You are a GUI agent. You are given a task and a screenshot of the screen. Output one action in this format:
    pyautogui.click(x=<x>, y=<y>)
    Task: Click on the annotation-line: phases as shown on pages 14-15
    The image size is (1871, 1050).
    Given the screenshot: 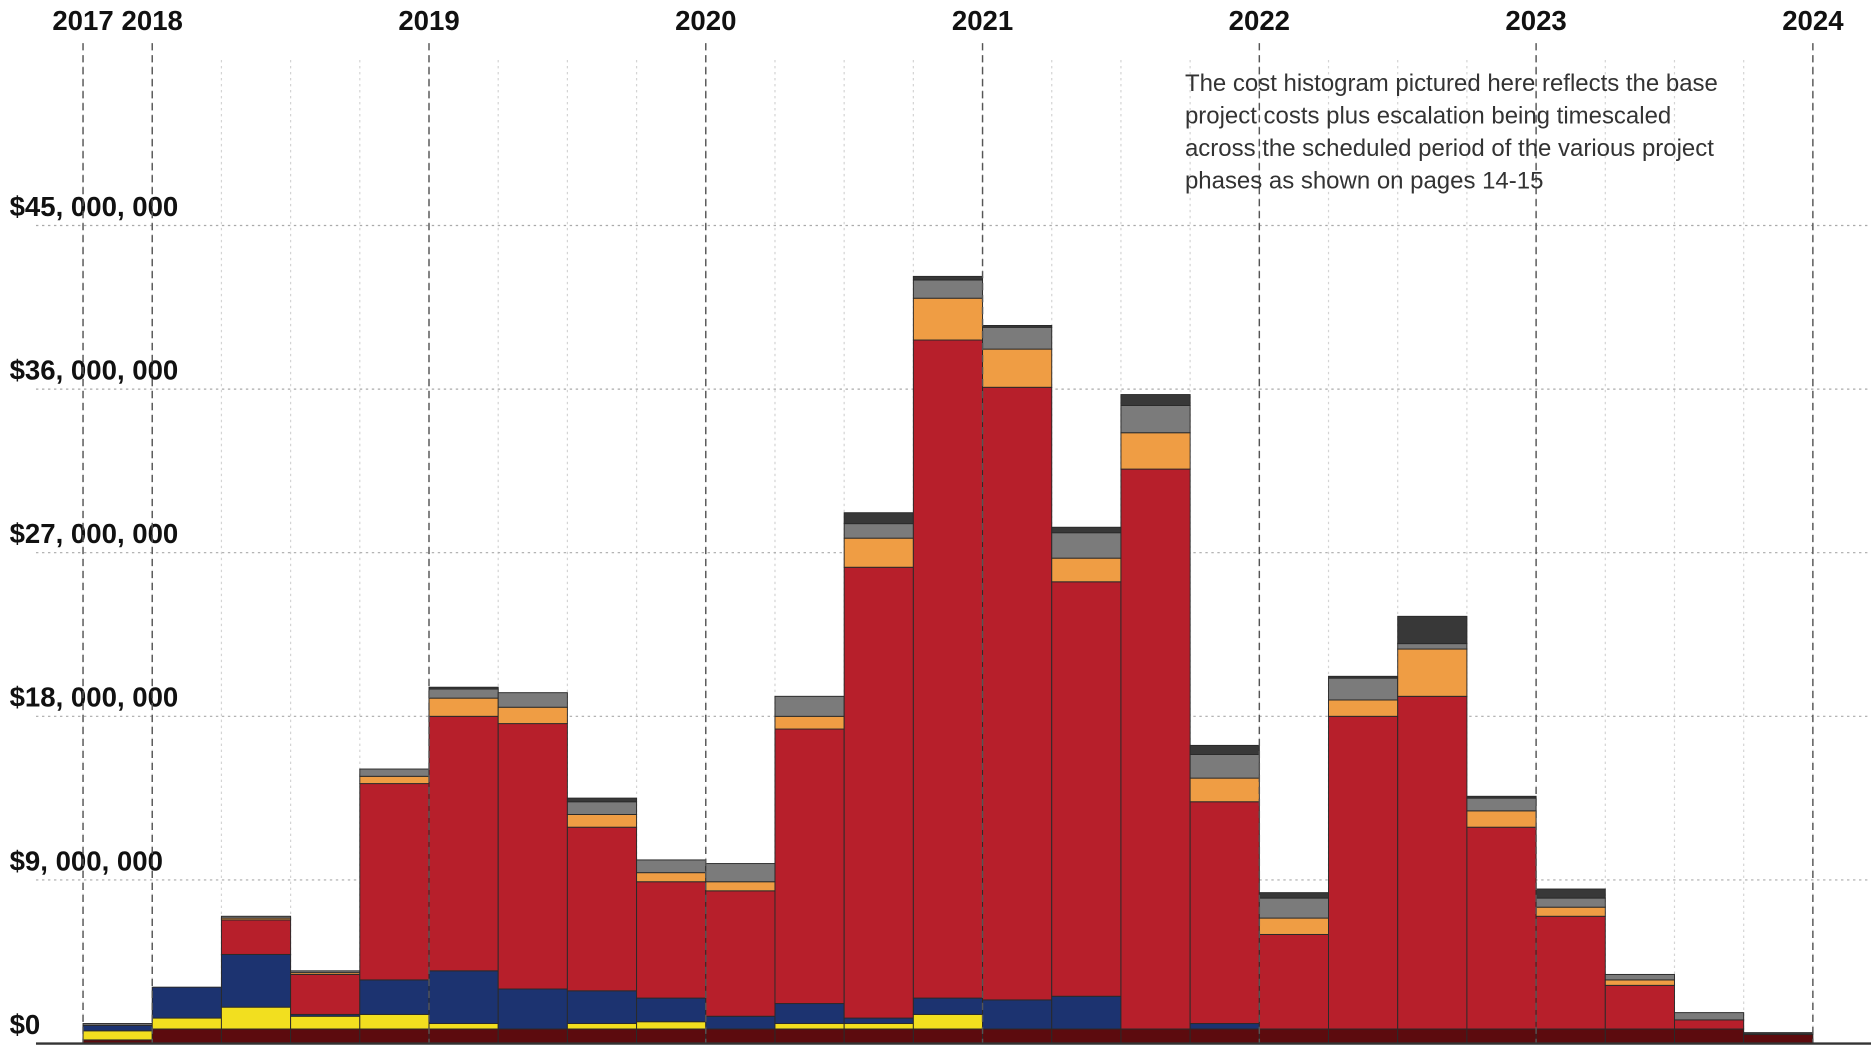 What is the action you would take?
    pyautogui.click(x=1364, y=180)
    